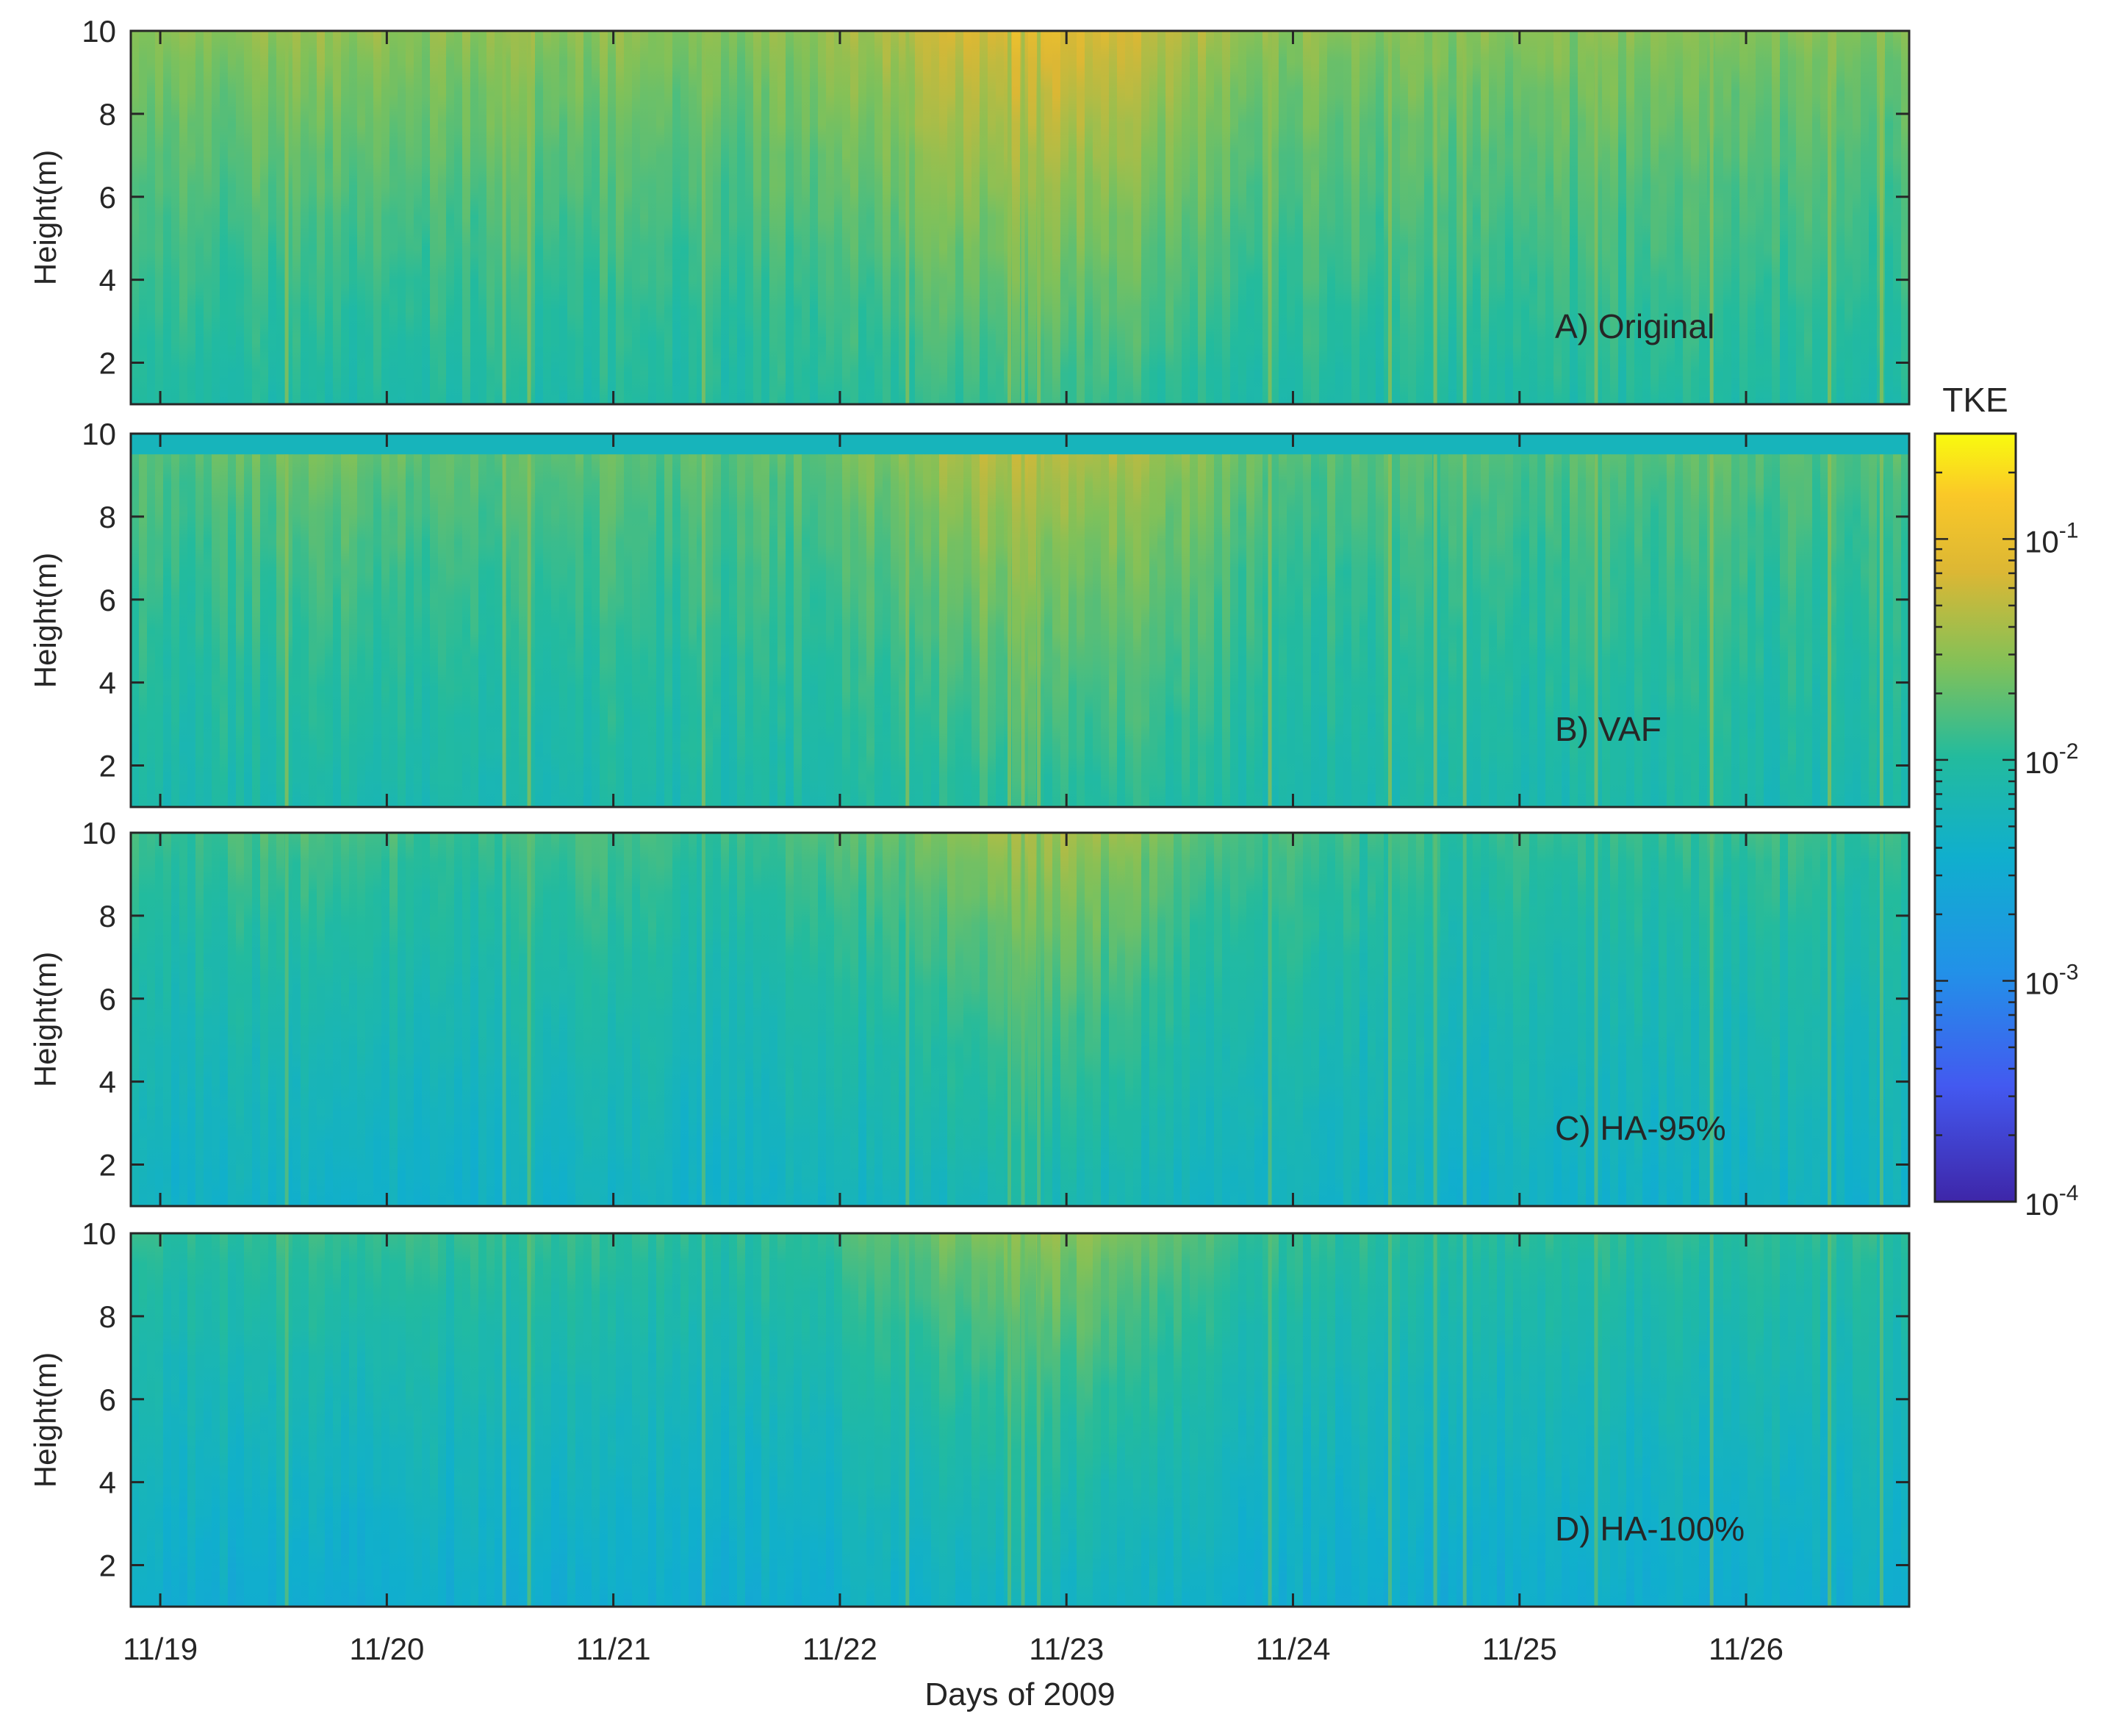 This screenshot has height=1736, width=2112. I want to click on x-tick-label: 11/19, so click(160, 1649).